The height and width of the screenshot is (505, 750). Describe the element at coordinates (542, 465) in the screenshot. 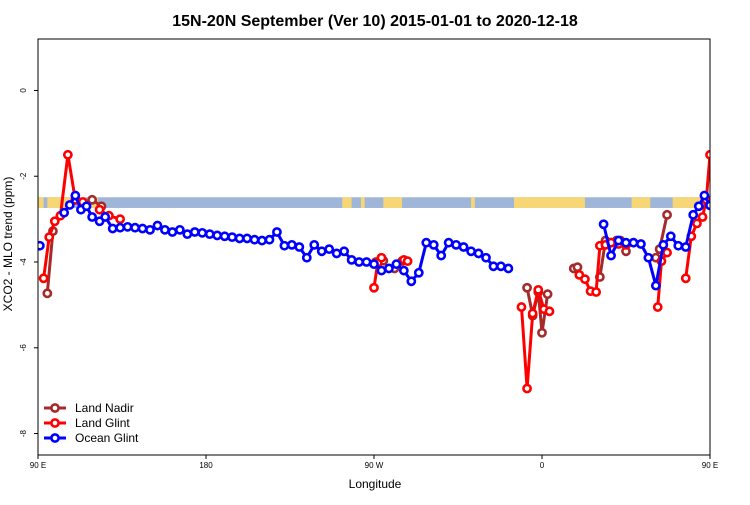

I see `x-tick-label: 0` at that location.